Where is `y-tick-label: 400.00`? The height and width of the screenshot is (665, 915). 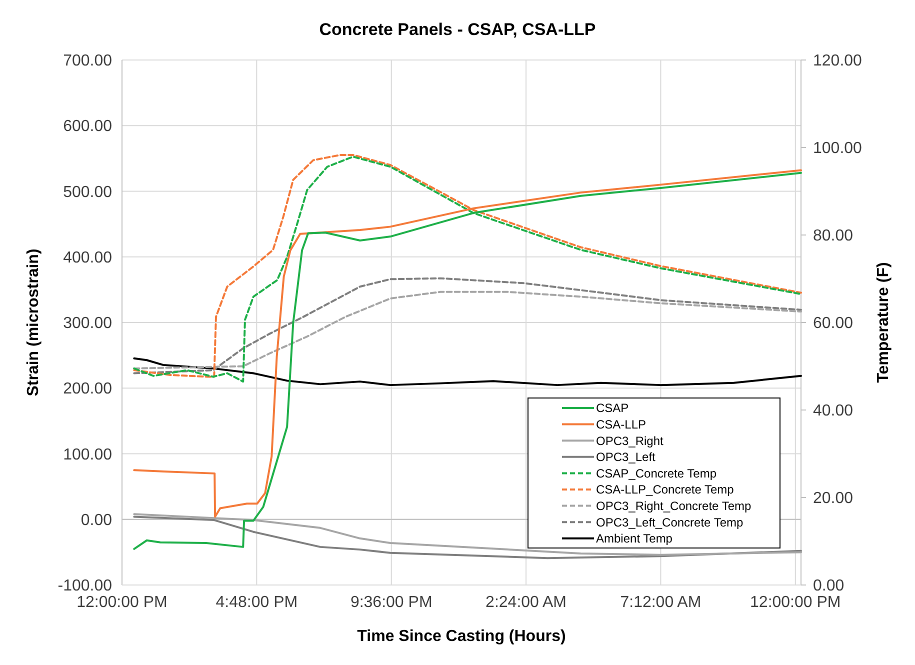 y-tick-label: 400.00 is located at coordinates (87, 257).